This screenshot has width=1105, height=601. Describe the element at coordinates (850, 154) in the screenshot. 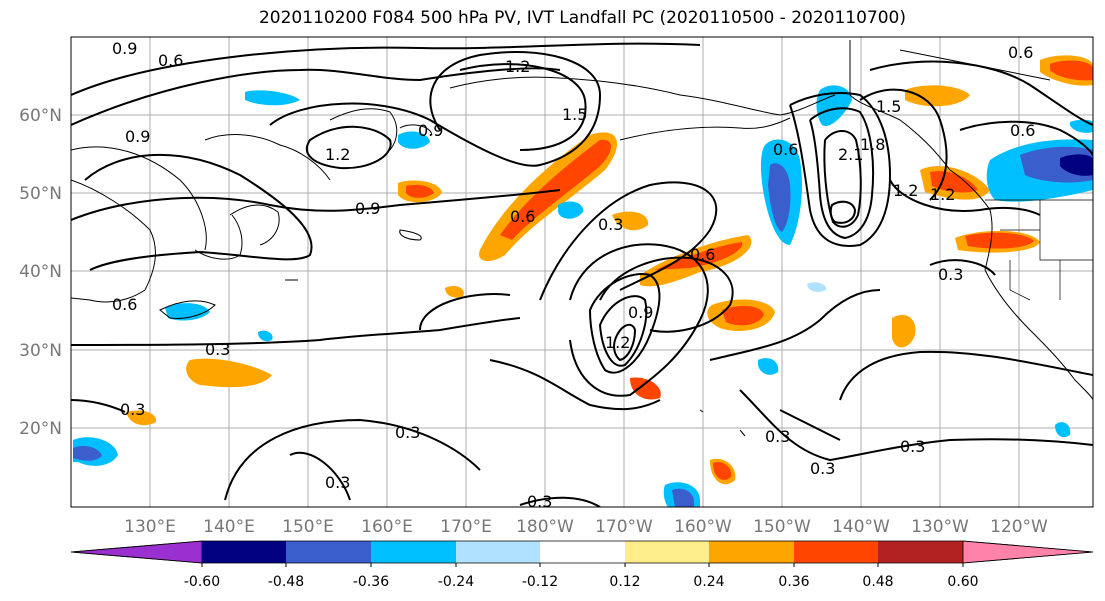

I see `contour-label: 2.1` at that location.